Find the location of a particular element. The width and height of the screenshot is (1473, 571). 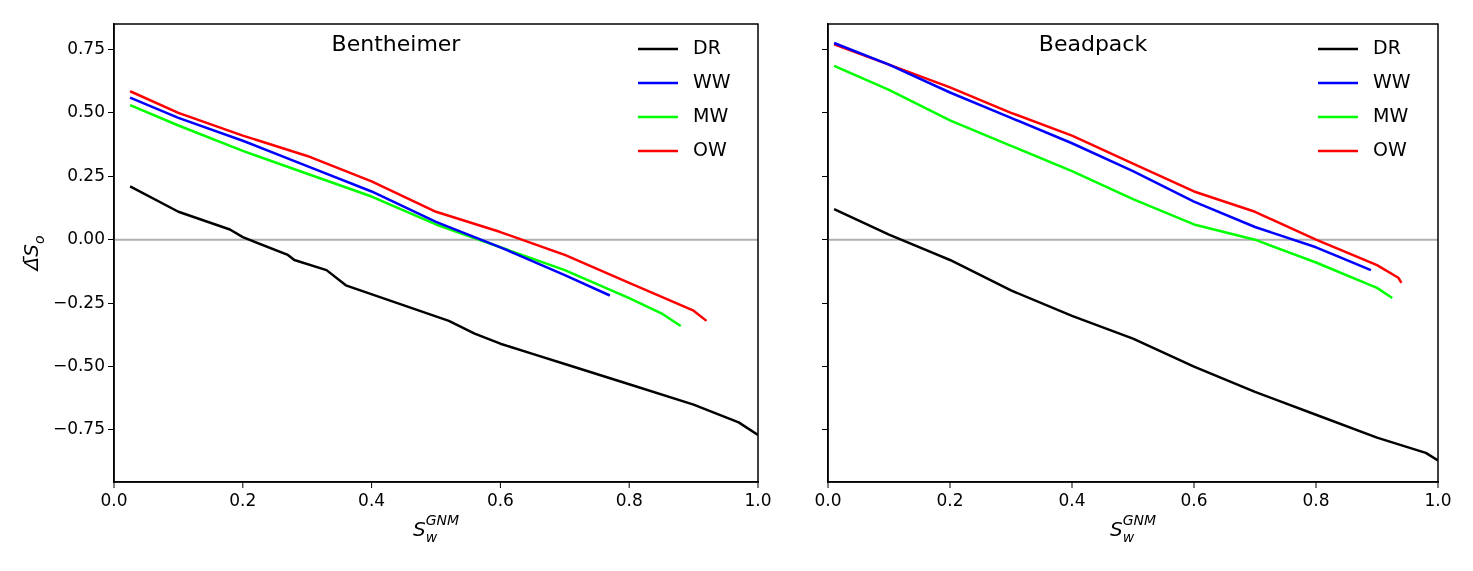

y-tick-label: 0.25 is located at coordinates (86, 174).